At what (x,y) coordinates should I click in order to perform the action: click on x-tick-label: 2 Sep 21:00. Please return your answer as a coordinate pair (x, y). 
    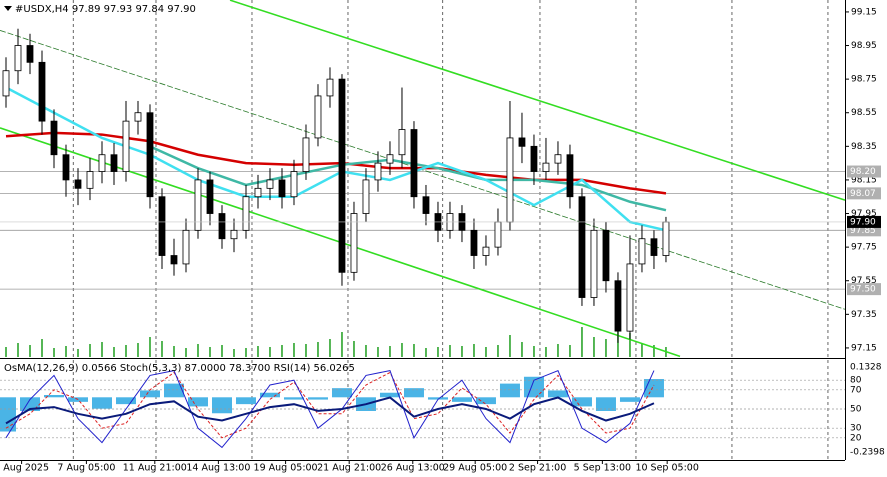
    Looking at the image, I should click on (537, 468).